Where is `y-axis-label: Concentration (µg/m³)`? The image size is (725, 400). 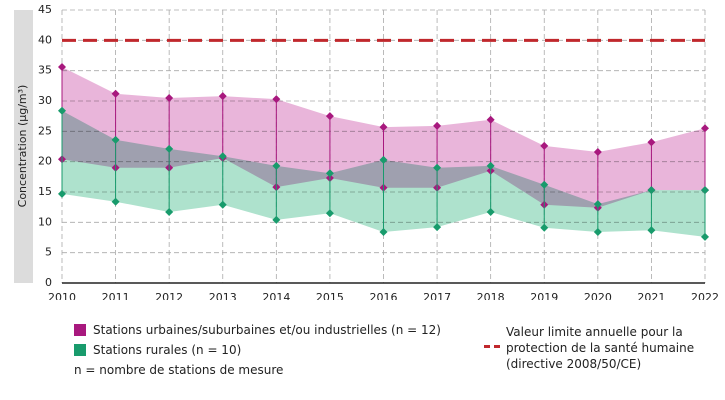 y-axis-label: Concentration (µg/m³) is located at coordinates (22, 146).